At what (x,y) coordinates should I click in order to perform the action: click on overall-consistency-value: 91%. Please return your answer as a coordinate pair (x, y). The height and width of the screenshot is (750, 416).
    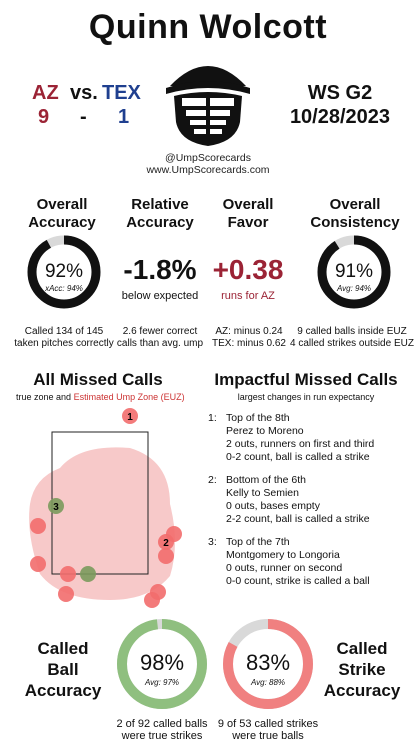
    Looking at the image, I should click on (354, 271).